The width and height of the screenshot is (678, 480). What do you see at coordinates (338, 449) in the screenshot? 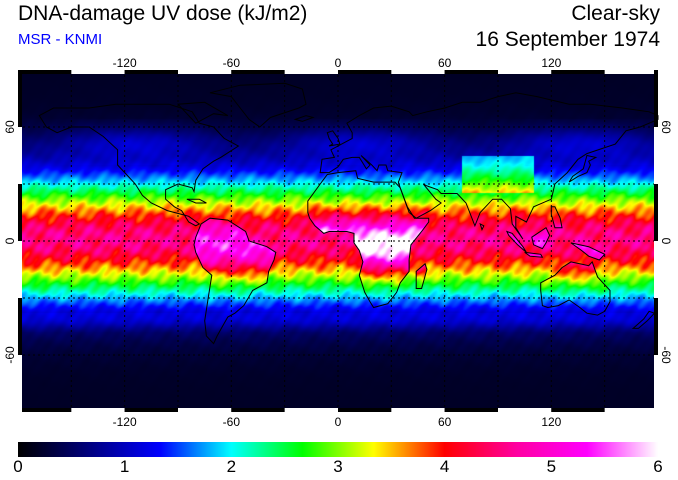
I see `colorbar-gradient` at bounding box center [338, 449].